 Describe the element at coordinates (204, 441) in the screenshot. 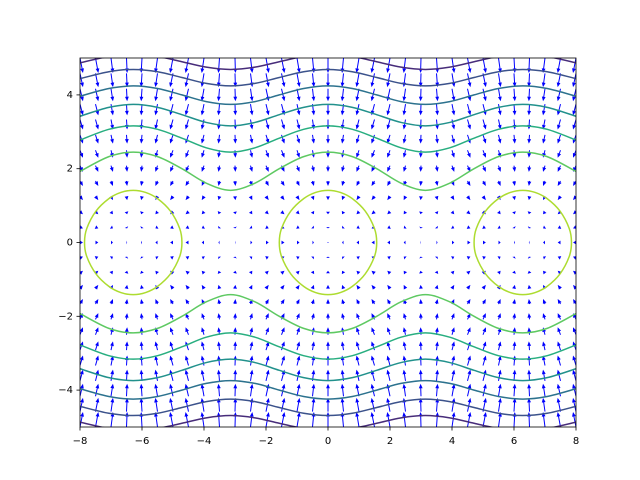

I see `x-tick-label: −4` at that location.